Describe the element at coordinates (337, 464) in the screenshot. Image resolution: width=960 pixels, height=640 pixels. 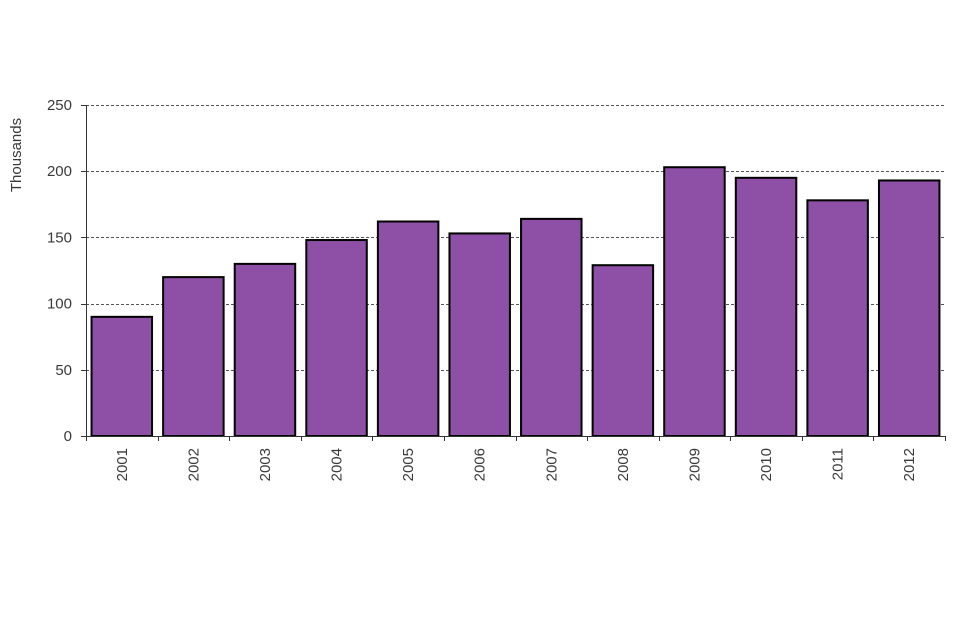
I see `x-tick-label: 2004` at that location.